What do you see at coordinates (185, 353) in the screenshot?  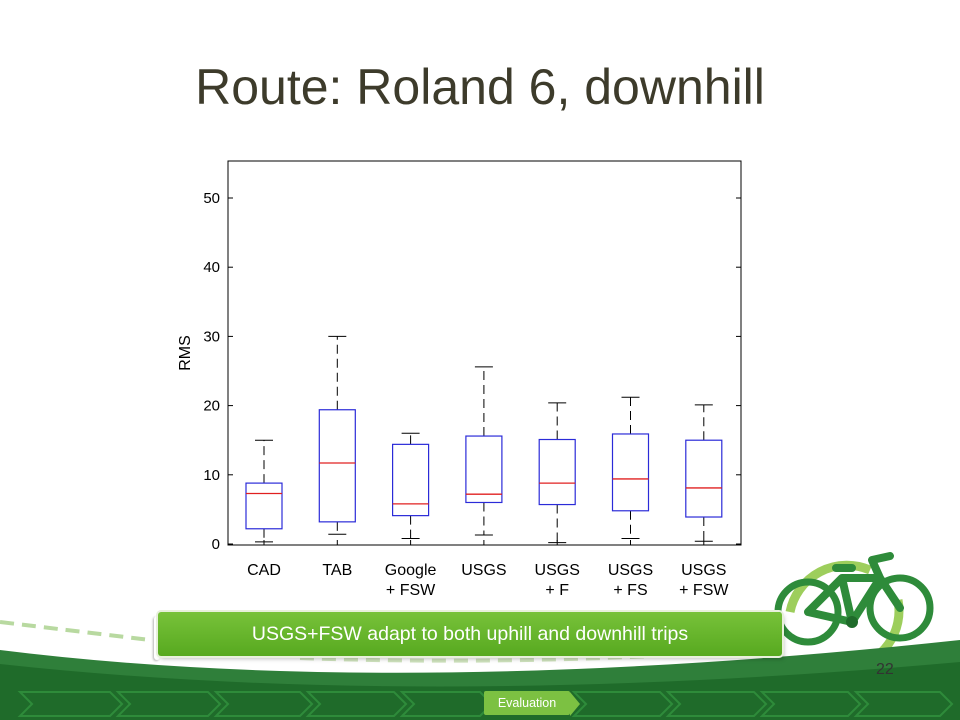 I see `y-axis-label: RMS` at bounding box center [185, 353].